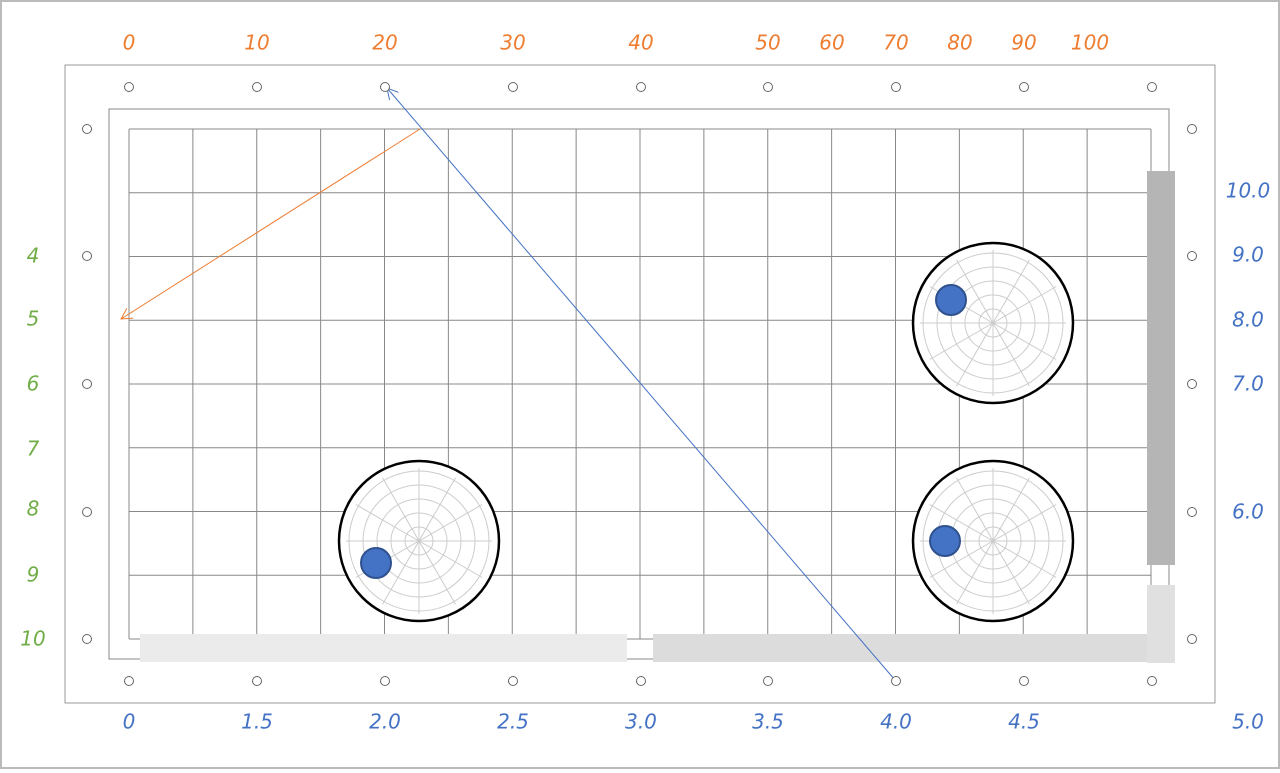 The width and height of the screenshot is (1280, 773). What do you see at coordinates (1248, 320) in the screenshot?
I see `right-label: 8.0` at bounding box center [1248, 320].